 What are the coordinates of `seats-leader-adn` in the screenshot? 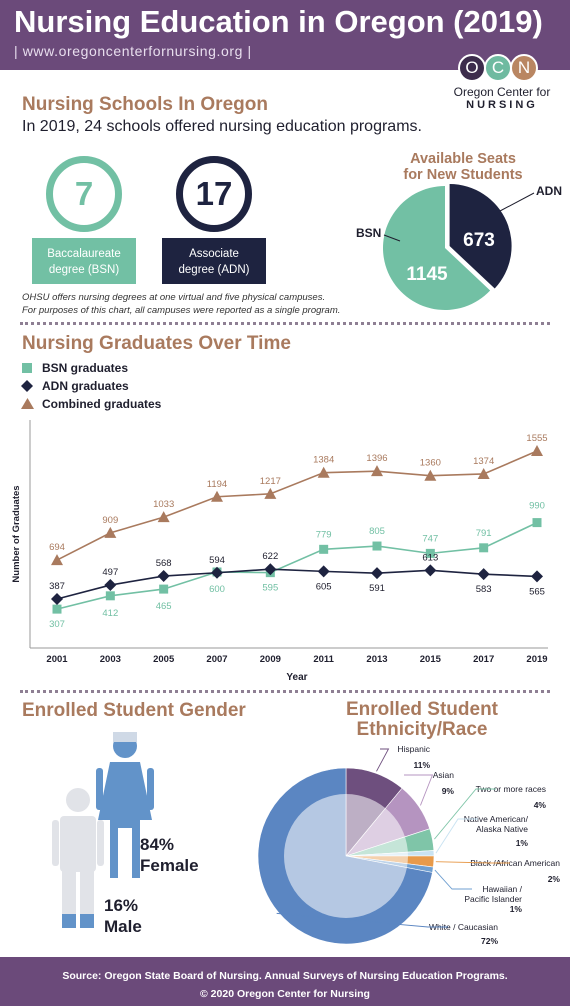 It's located at (517, 202).